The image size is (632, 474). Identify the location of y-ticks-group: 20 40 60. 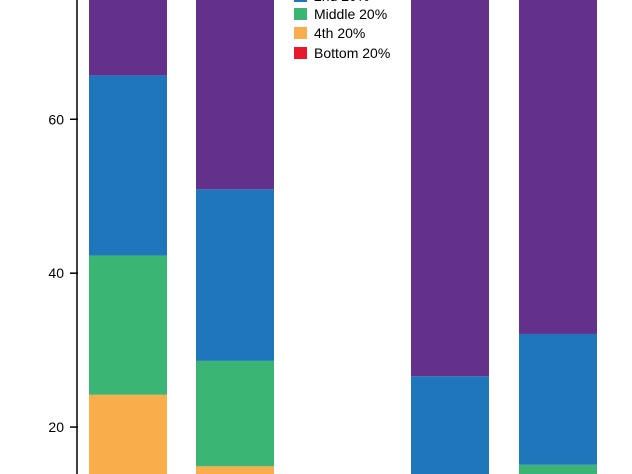
(63, 273).